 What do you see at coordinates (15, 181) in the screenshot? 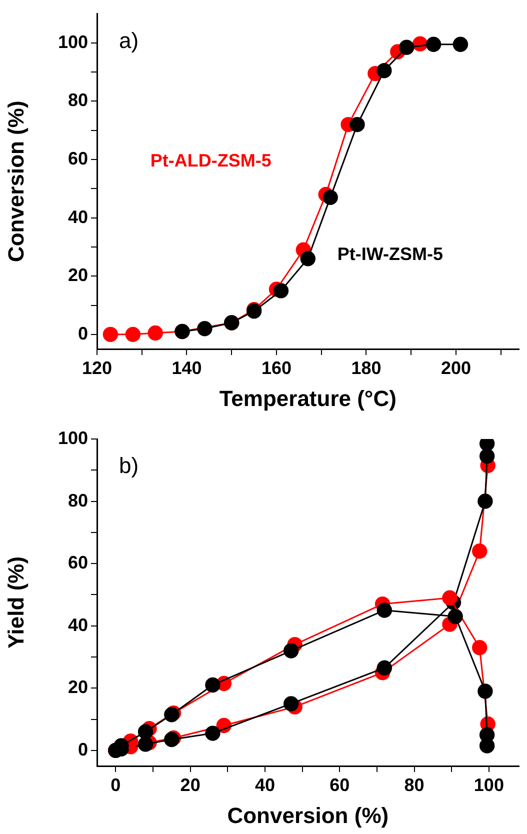
I see `y-axis-title: Conversion (%)` at bounding box center [15, 181].